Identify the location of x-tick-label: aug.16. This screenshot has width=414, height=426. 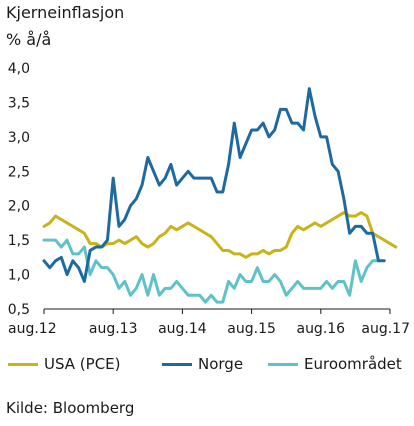
(320, 329).